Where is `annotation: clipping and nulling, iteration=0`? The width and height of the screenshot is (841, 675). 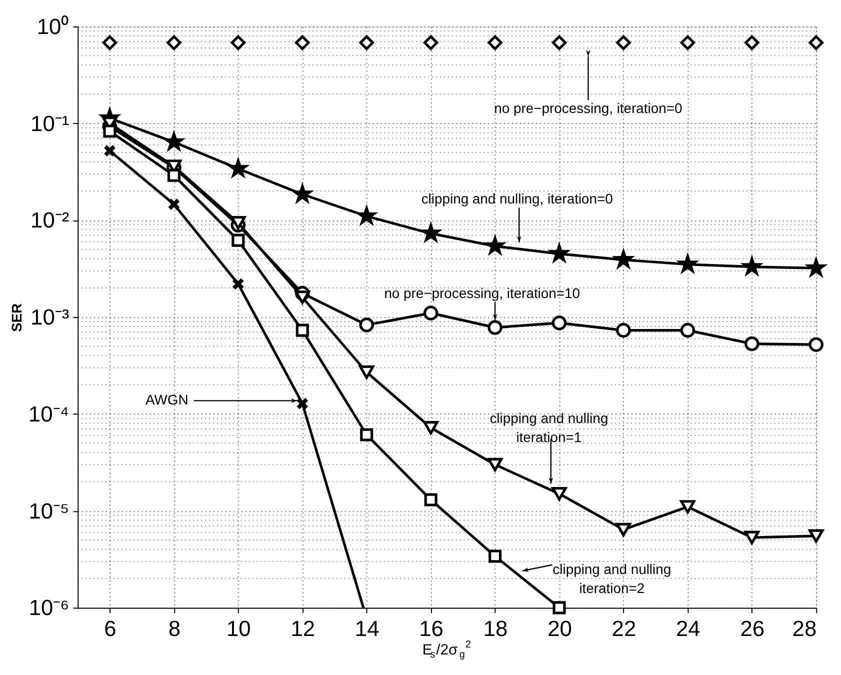
annotation: clipping and nulling, iteration=0 is located at coordinates (517, 198).